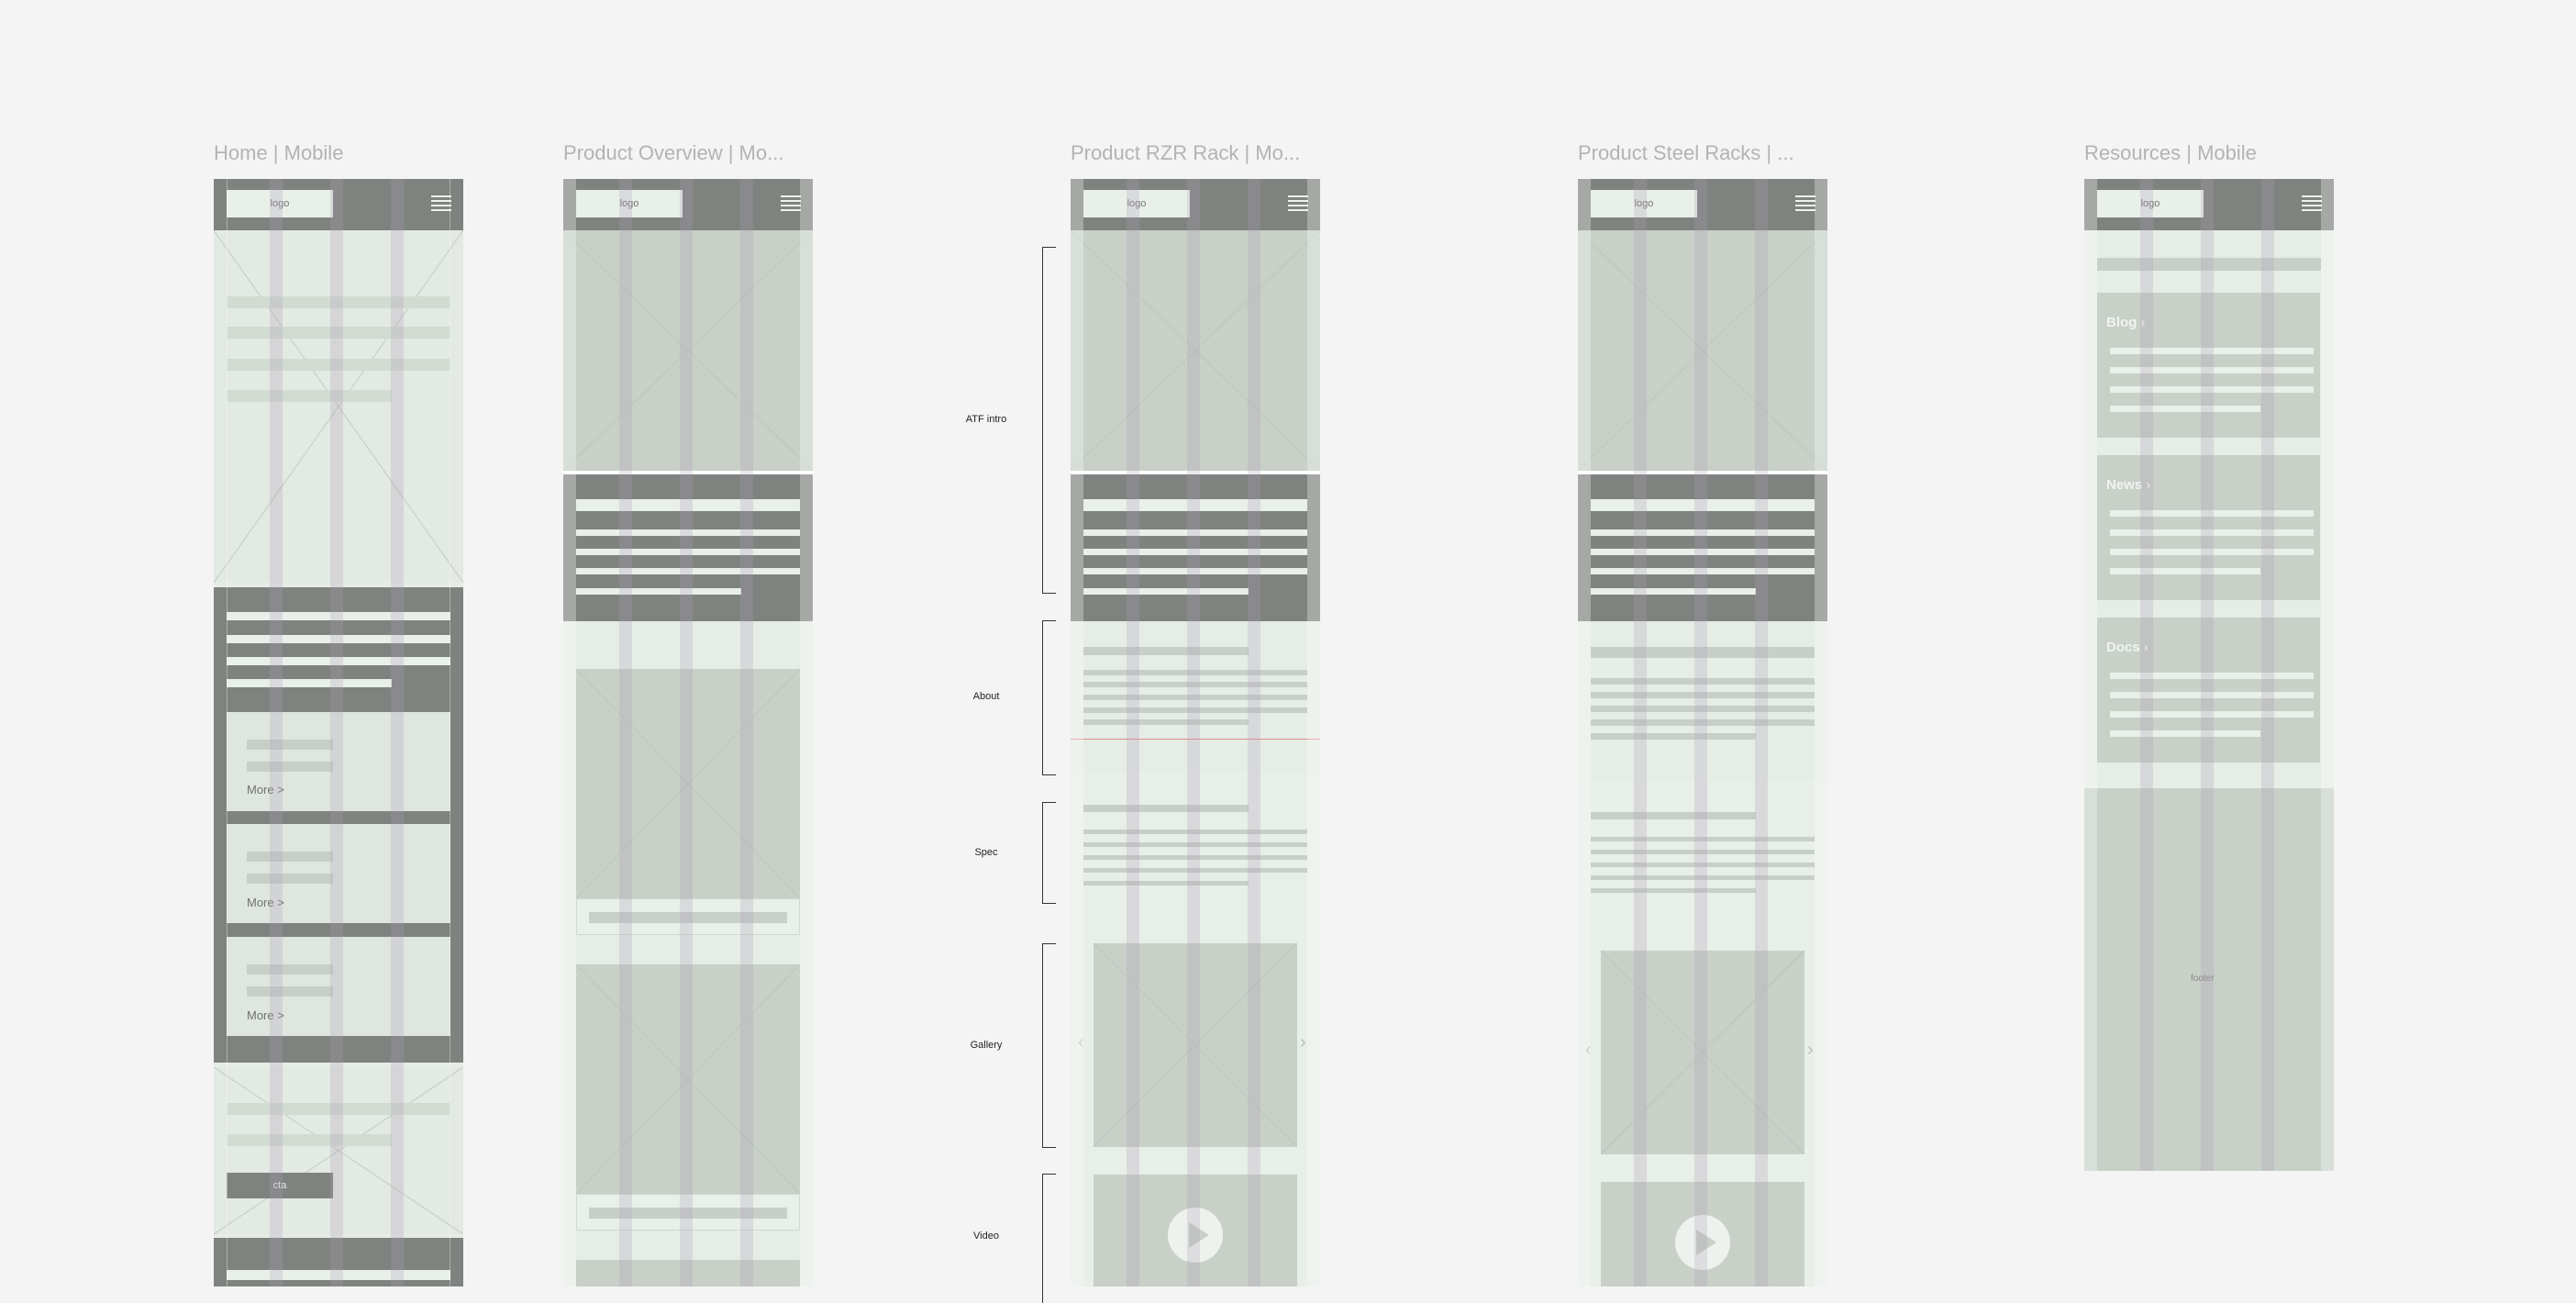 The height and width of the screenshot is (1303, 2576). I want to click on hero-text-line, so click(338, 302).